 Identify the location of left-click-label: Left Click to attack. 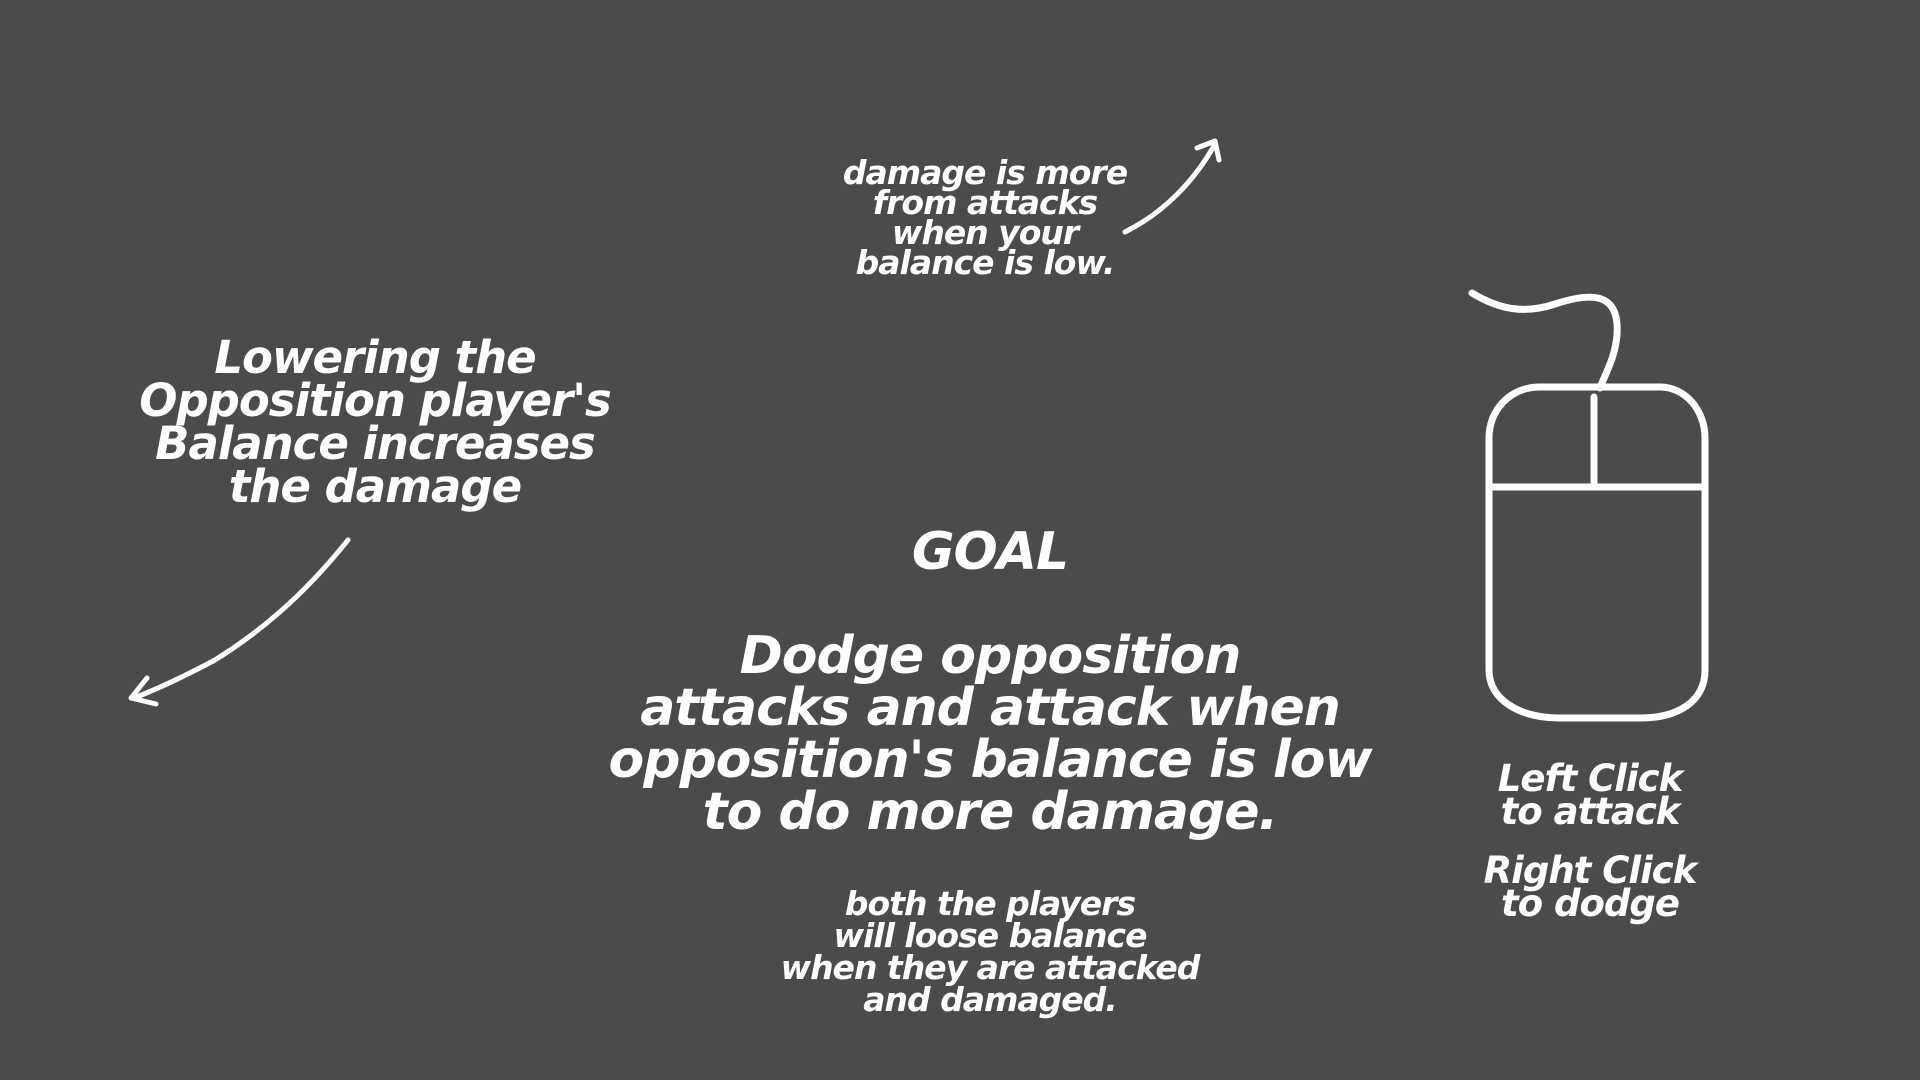
(1590, 795).